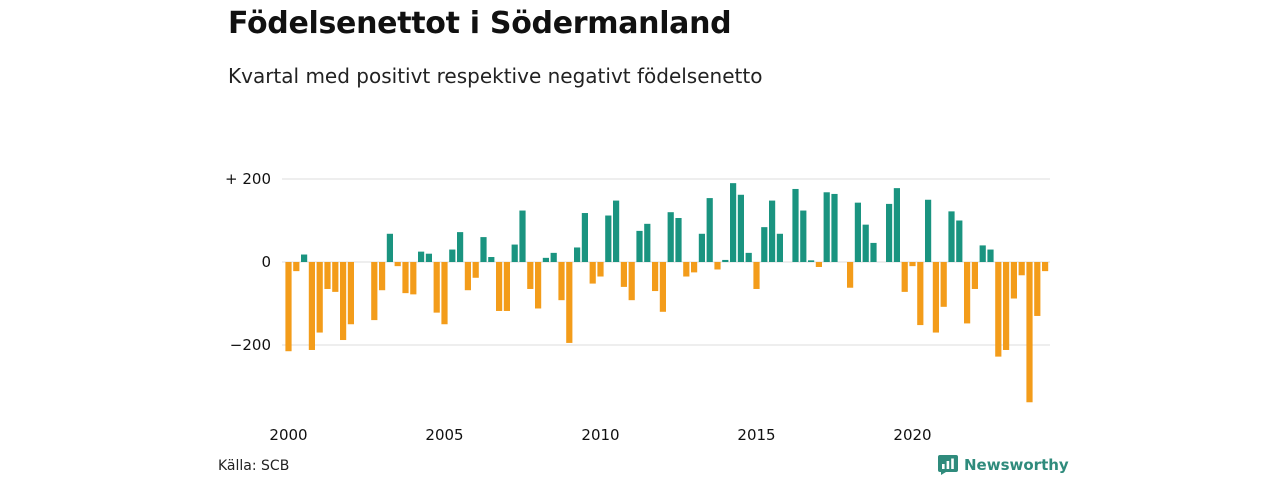 Image resolution: width=1280 pixels, height=480 pixels. I want to click on bar-2017-q2, so click(826, 227).